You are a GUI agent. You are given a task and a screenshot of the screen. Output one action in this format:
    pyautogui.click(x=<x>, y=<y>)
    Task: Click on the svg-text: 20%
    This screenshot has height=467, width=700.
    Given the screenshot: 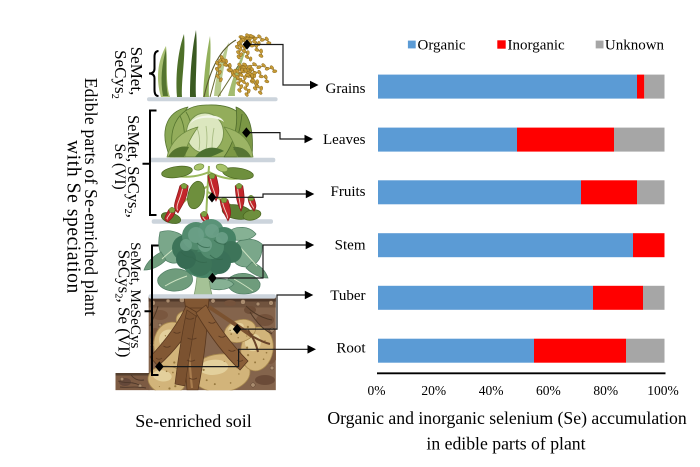 What is the action you would take?
    pyautogui.click(x=433, y=390)
    